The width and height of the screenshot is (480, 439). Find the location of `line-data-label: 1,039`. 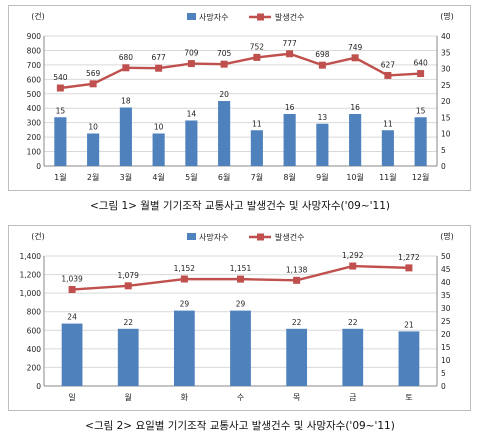

line-data-label: 1,039 is located at coordinates (72, 279).